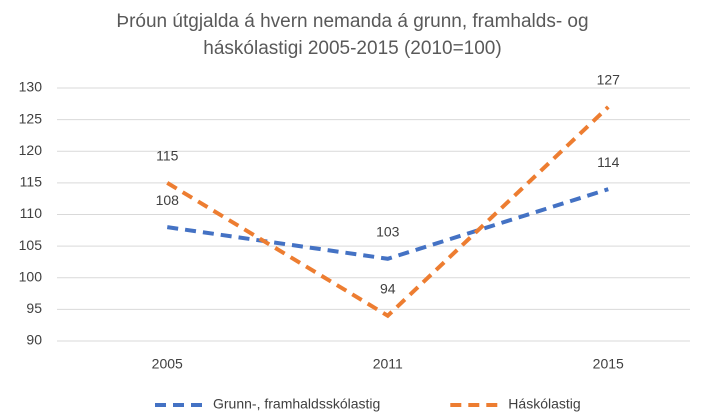 Image resolution: width=705 pixels, height=414 pixels. Describe the element at coordinates (296, 404) in the screenshot. I see `legend-label: Grunn-, framhaldsskólastig` at that location.